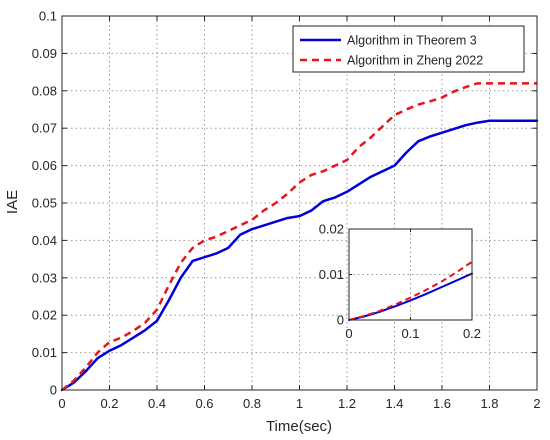 This screenshot has width=550, height=440. Describe the element at coordinates (489, 403) in the screenshot. I see `x-tick-label: 1.8` at that location.